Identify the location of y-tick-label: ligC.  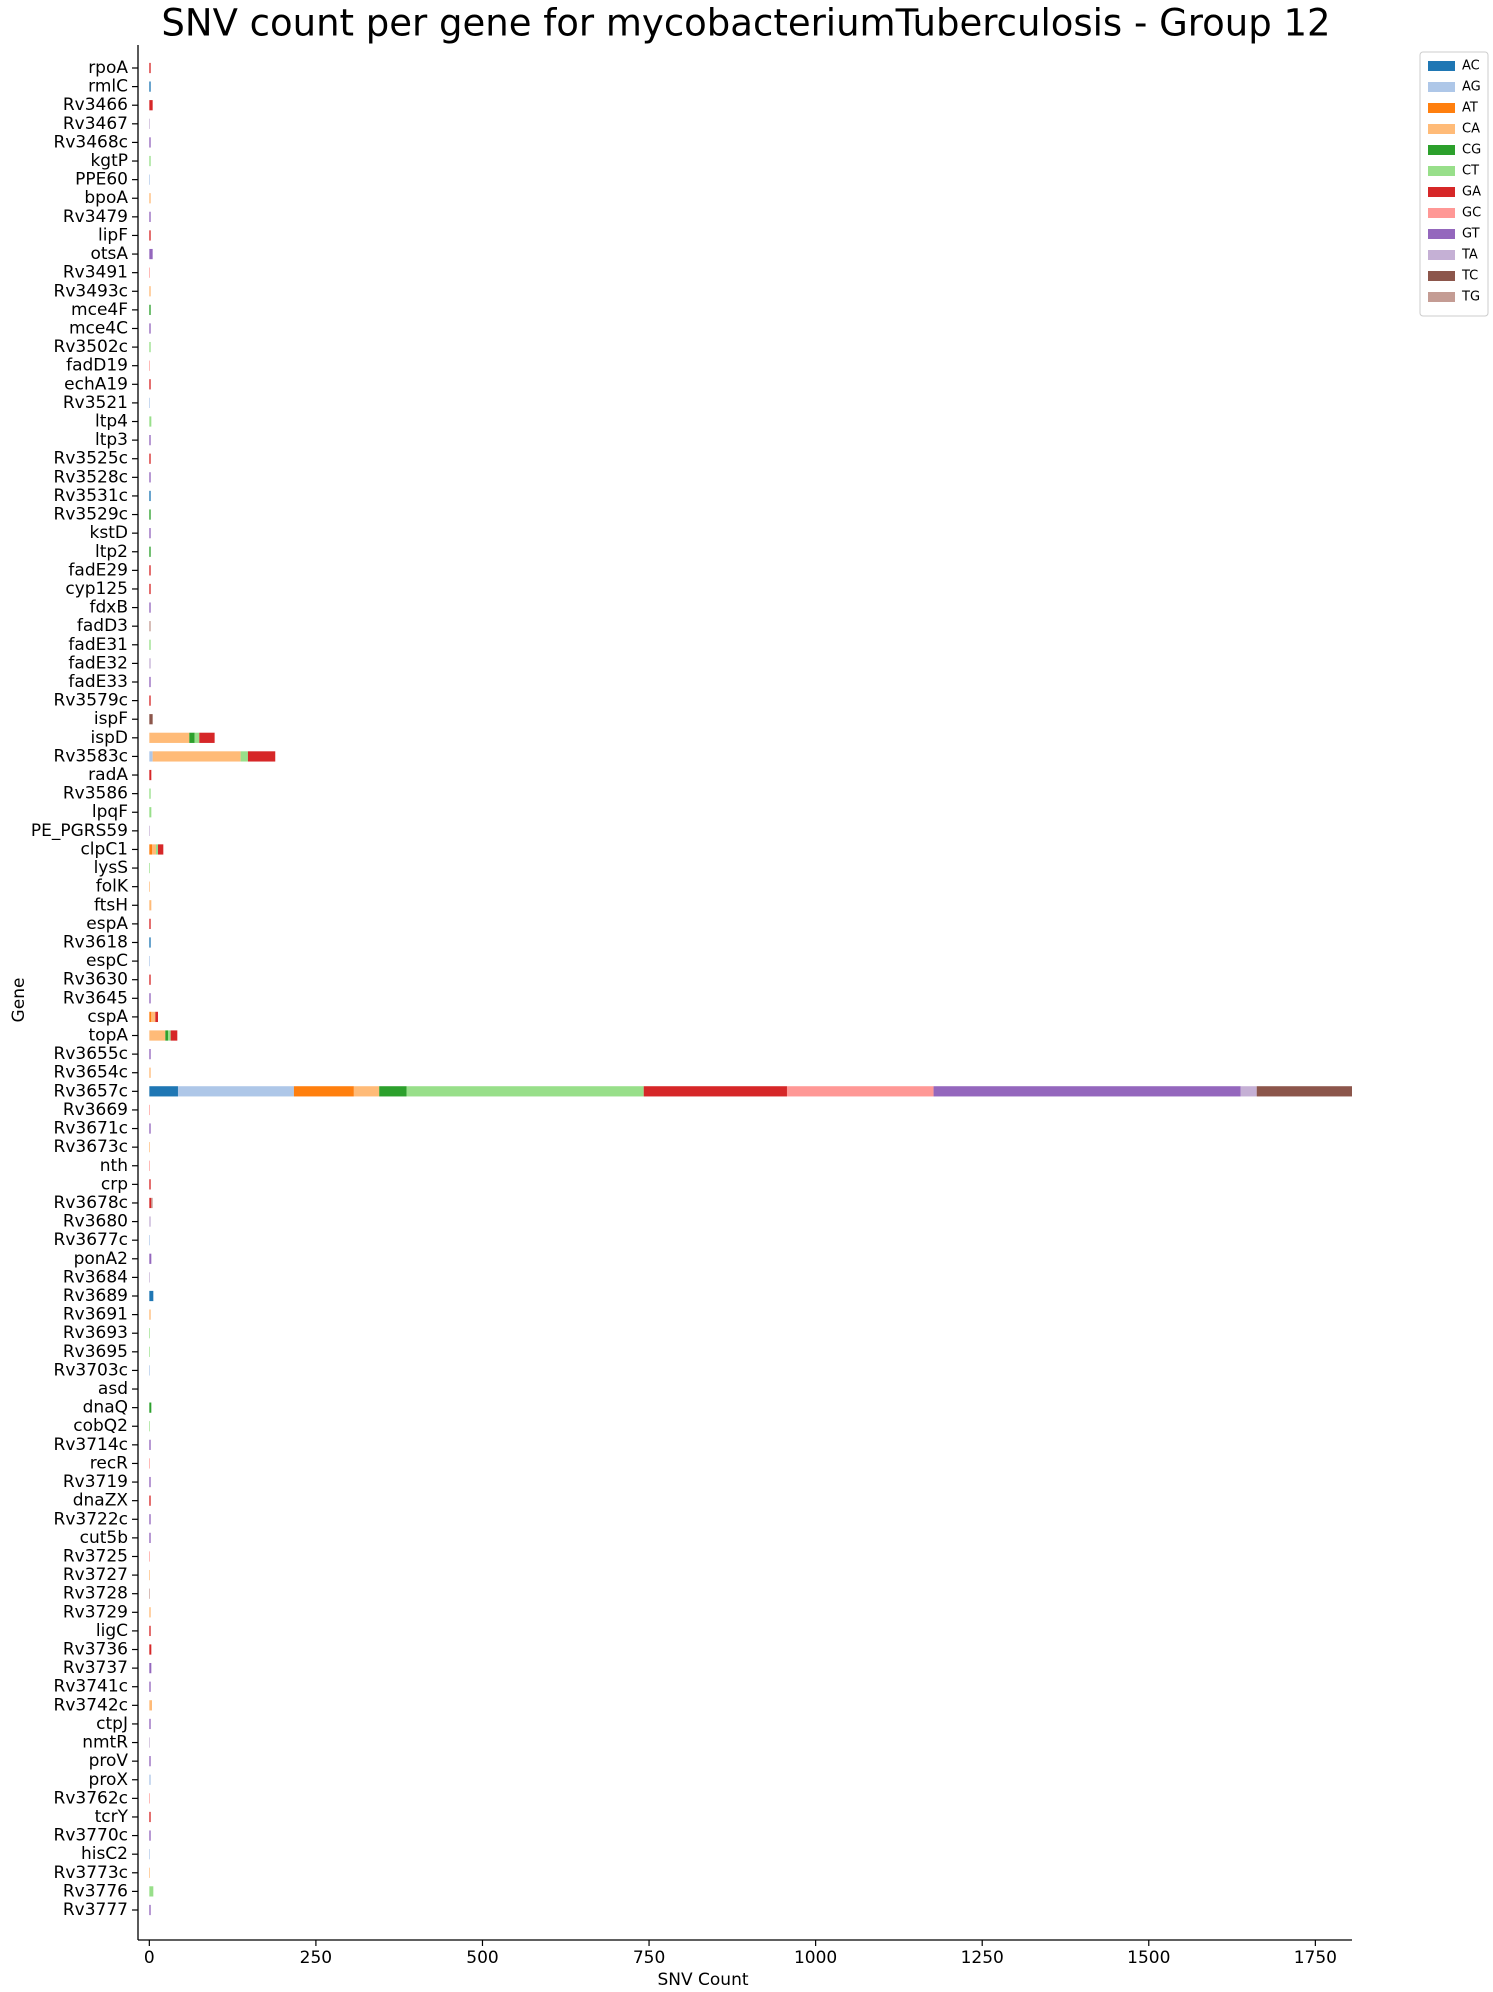
(112, 1631).